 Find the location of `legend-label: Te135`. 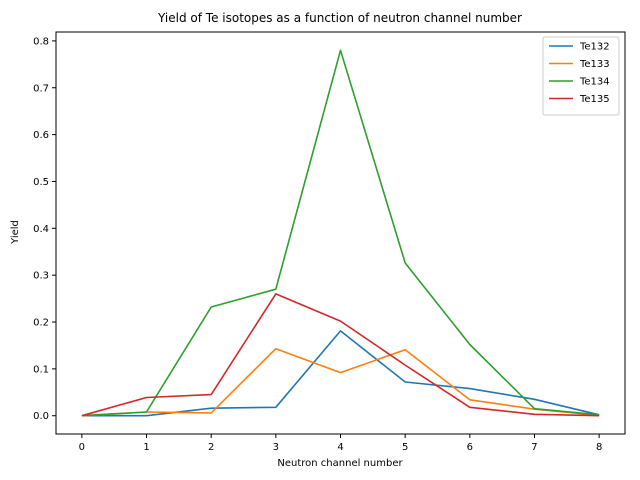

legend-label: Te135 is located at coordinates (594, 99).